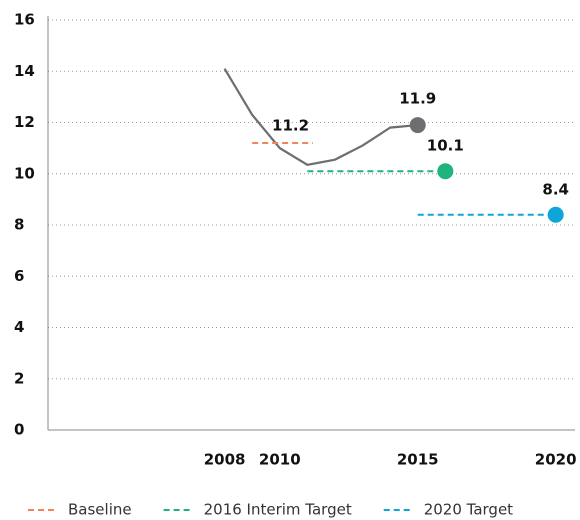  What do you see at coordinates (24, 20) in the screenshot?
I see `y-tick-label: 16` at bounding box center [24, 20].